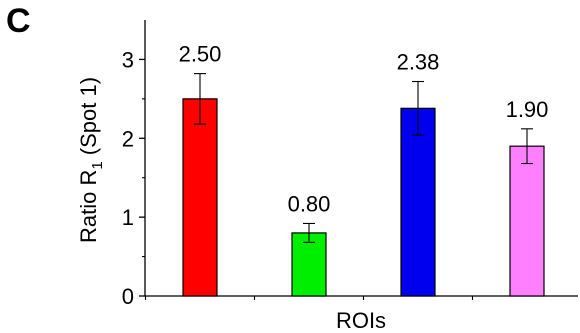  Describe the element at coordinates (91, 160) in the screenshot. I see `y-axis-label: Ratio R1 (Spot 1)` at that location.